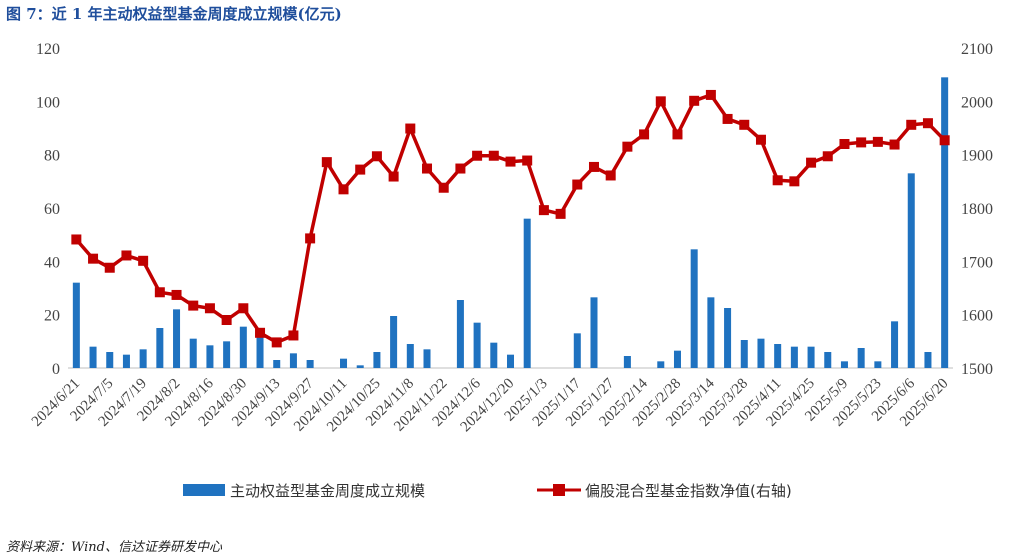 This screenshot has height=559, width=1031. What do you see at coordinates (977, 156) in the screenshot?
I see `right-axis-tick-label: 1900` at bounding box center [977, 156].